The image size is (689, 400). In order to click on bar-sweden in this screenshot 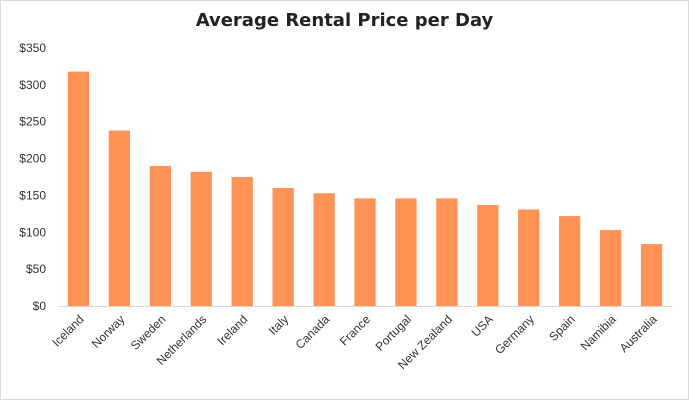, I will do `click(160, 235)`.